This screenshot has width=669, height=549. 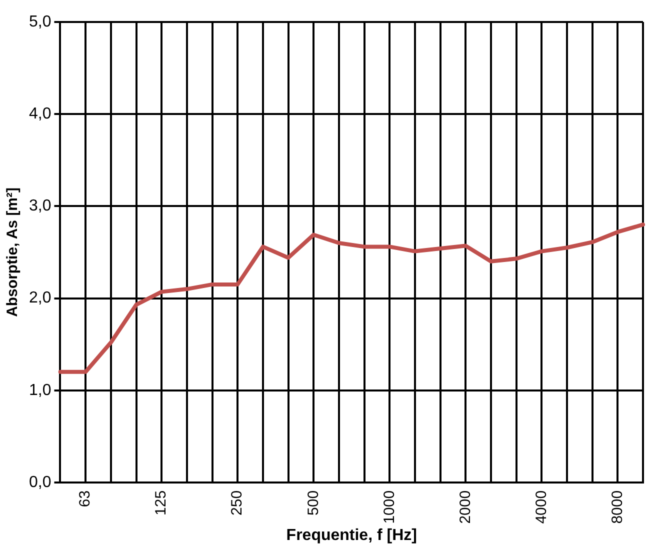 I want to click on x-tick-label: 63, so click(x=85, y=499).